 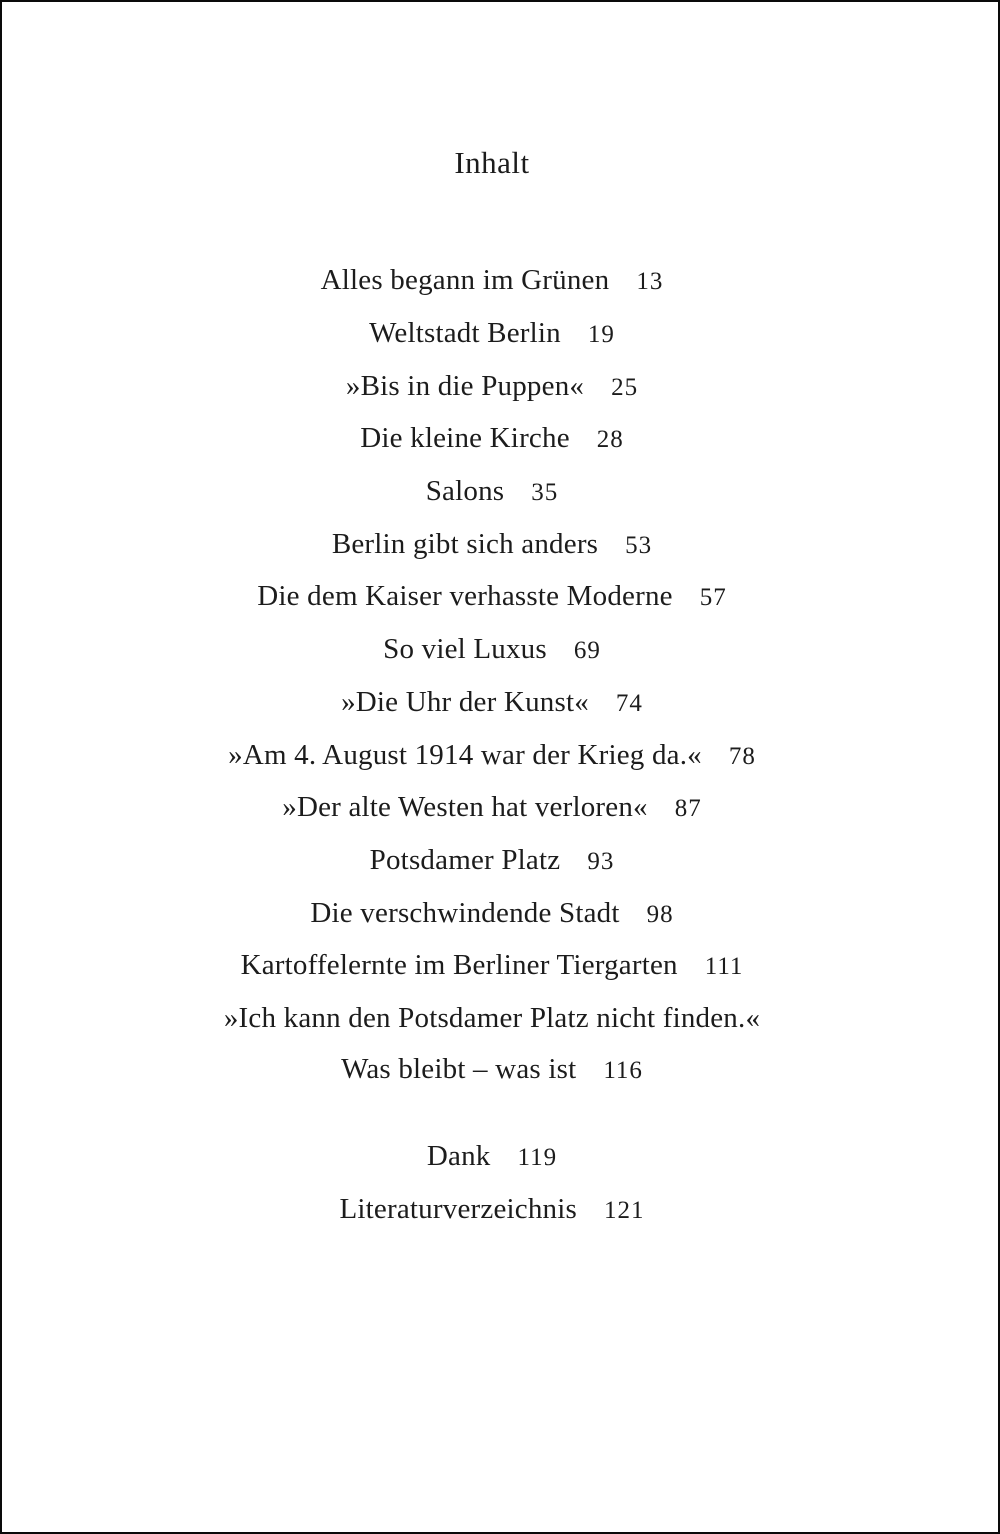 I want to click on toc-entry-page-number: 35, so click(x=545, y=492).